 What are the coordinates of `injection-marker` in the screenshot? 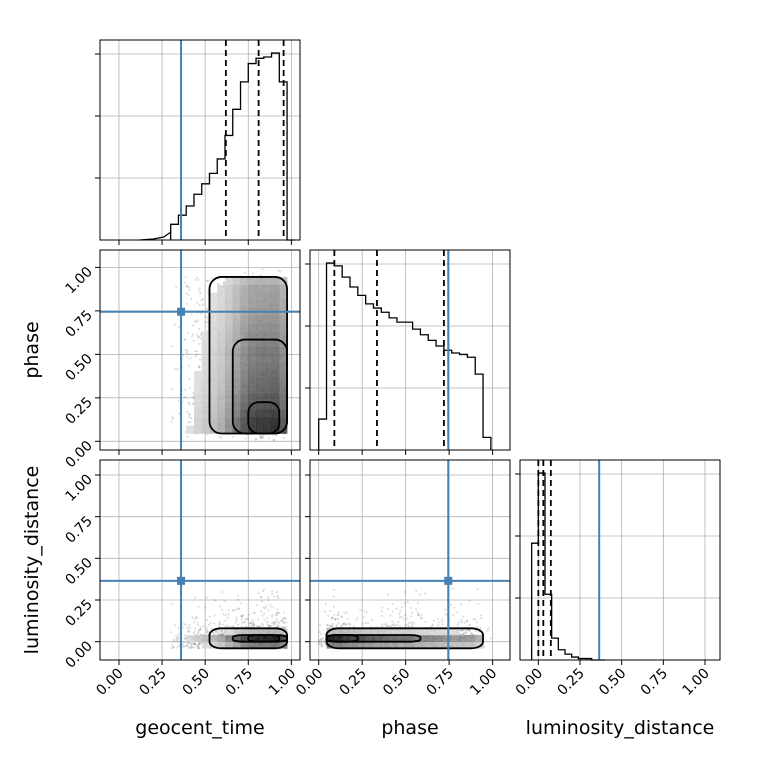 It's located at (181, 580).